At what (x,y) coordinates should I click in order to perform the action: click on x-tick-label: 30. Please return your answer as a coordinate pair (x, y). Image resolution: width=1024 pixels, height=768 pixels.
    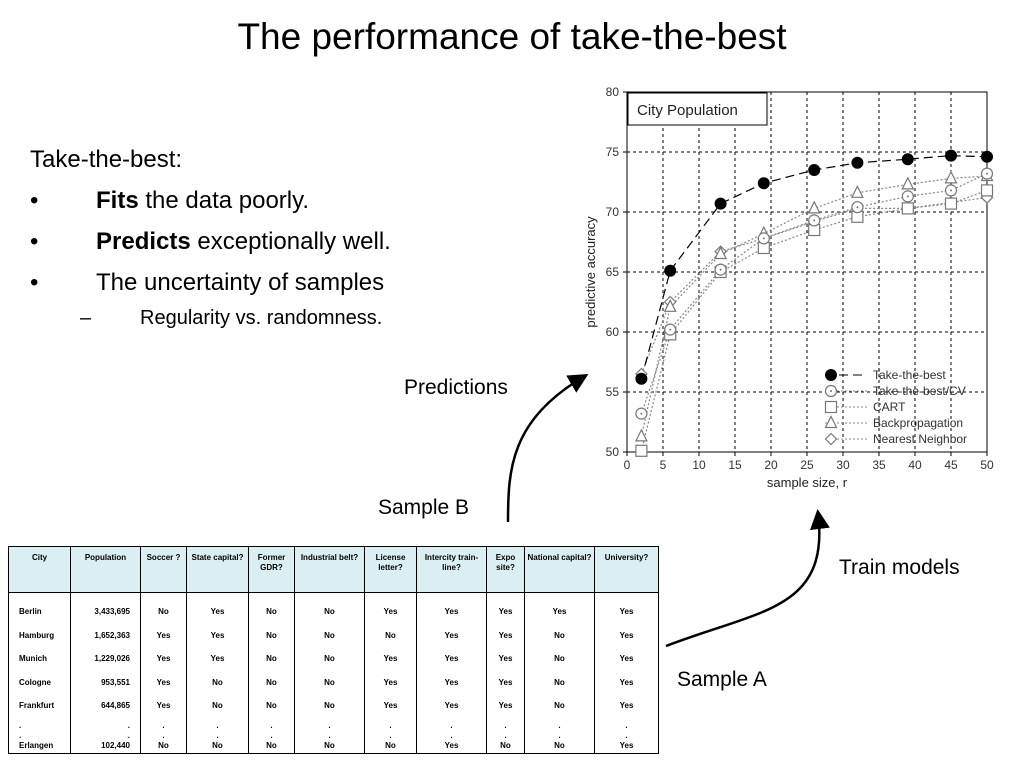
    Looking at the image, I should click on (843, 465).